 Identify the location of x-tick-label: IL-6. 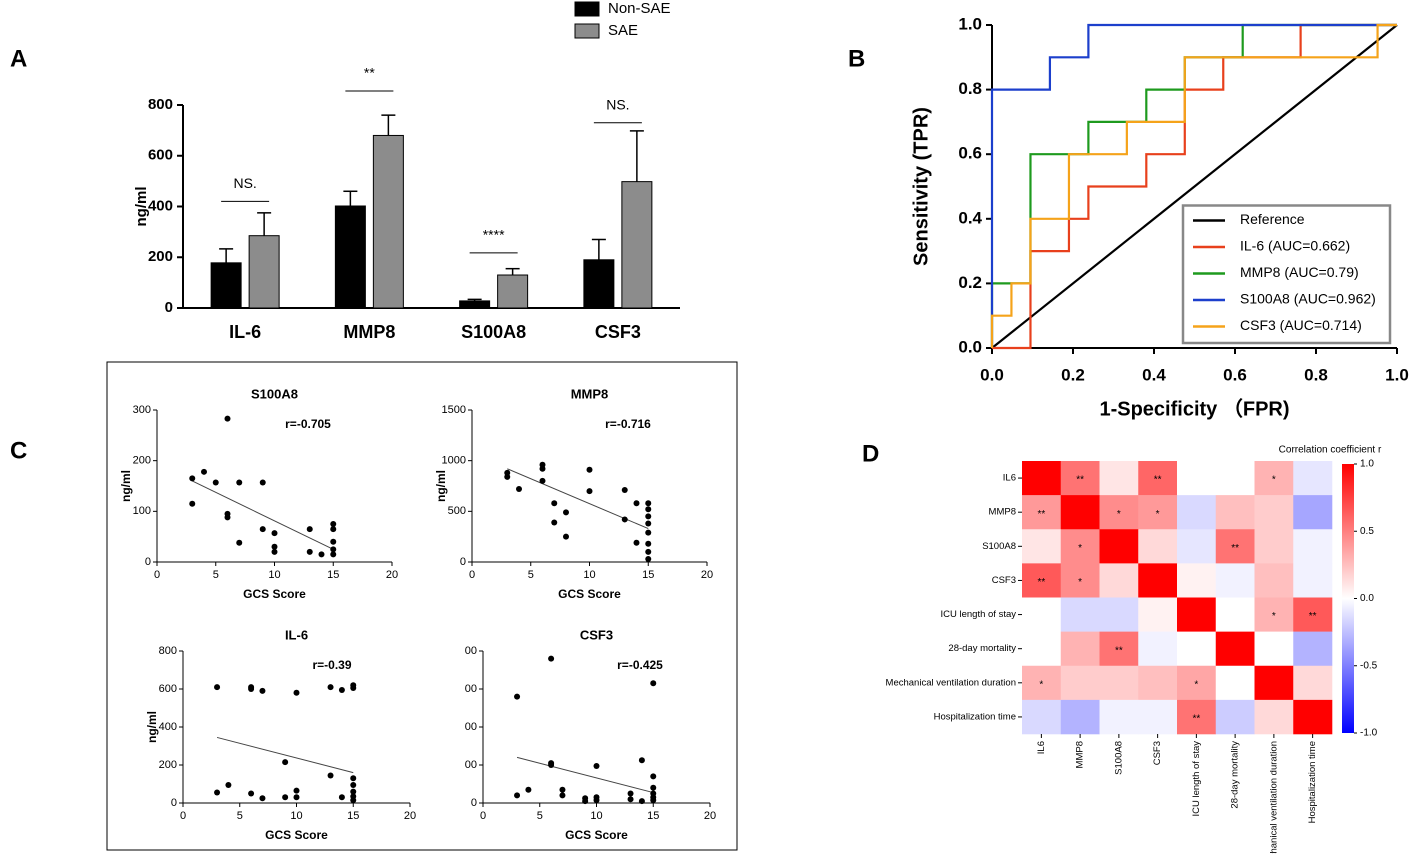
(245, 332).